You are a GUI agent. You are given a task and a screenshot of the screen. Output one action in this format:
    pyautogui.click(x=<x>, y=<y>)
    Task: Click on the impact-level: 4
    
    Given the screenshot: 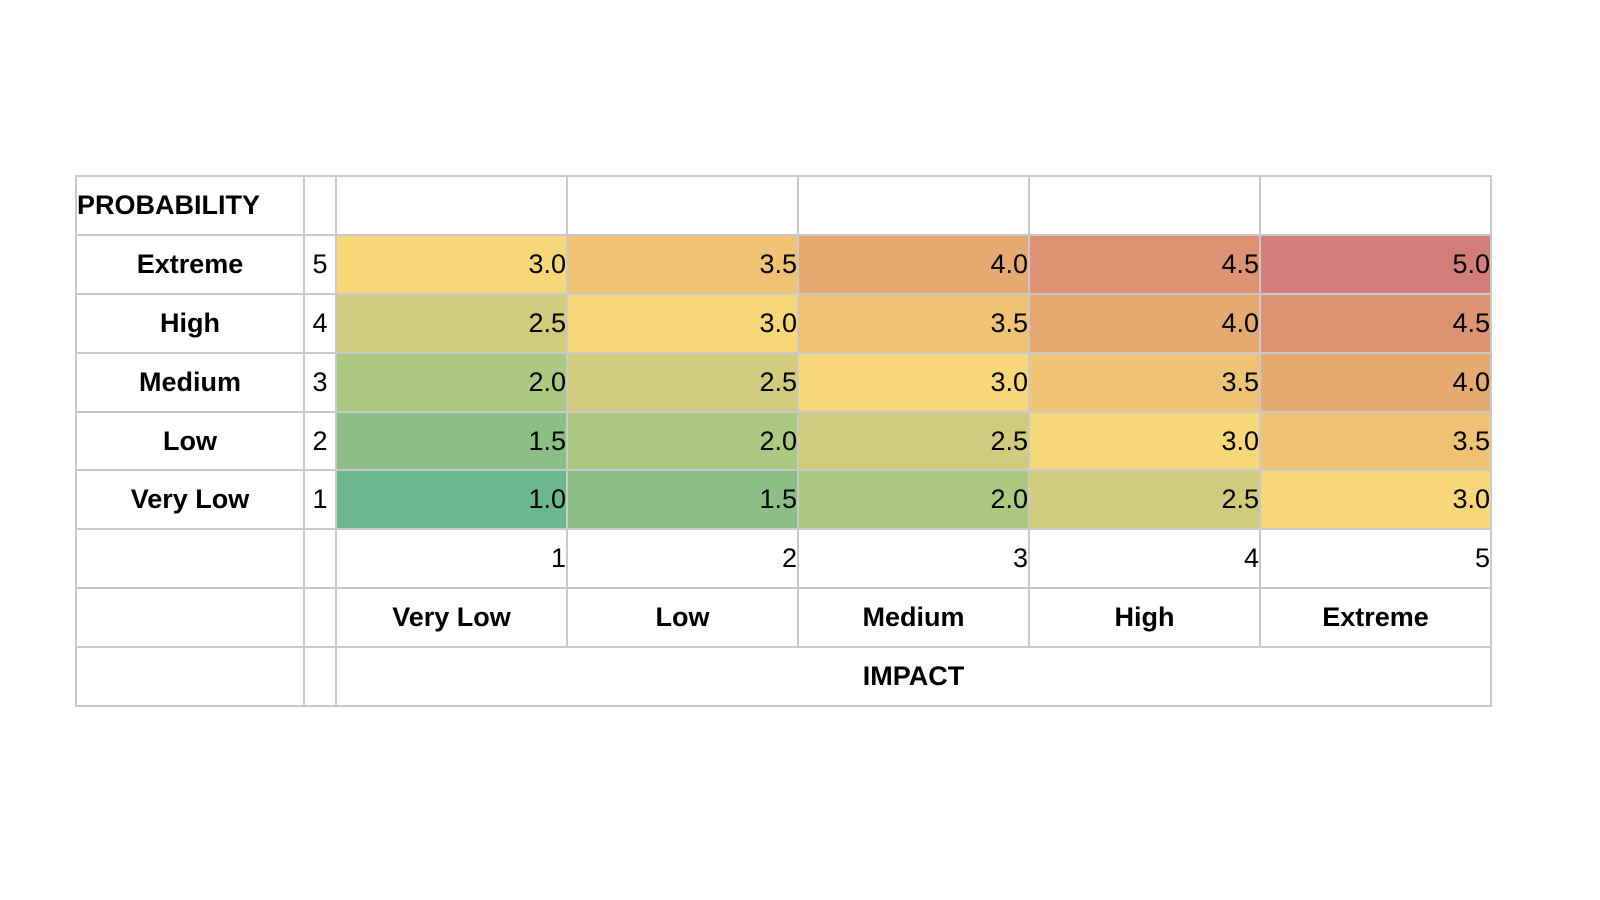 What is the action you would take?
    pyautogui.click(x=1144, y=559)
    